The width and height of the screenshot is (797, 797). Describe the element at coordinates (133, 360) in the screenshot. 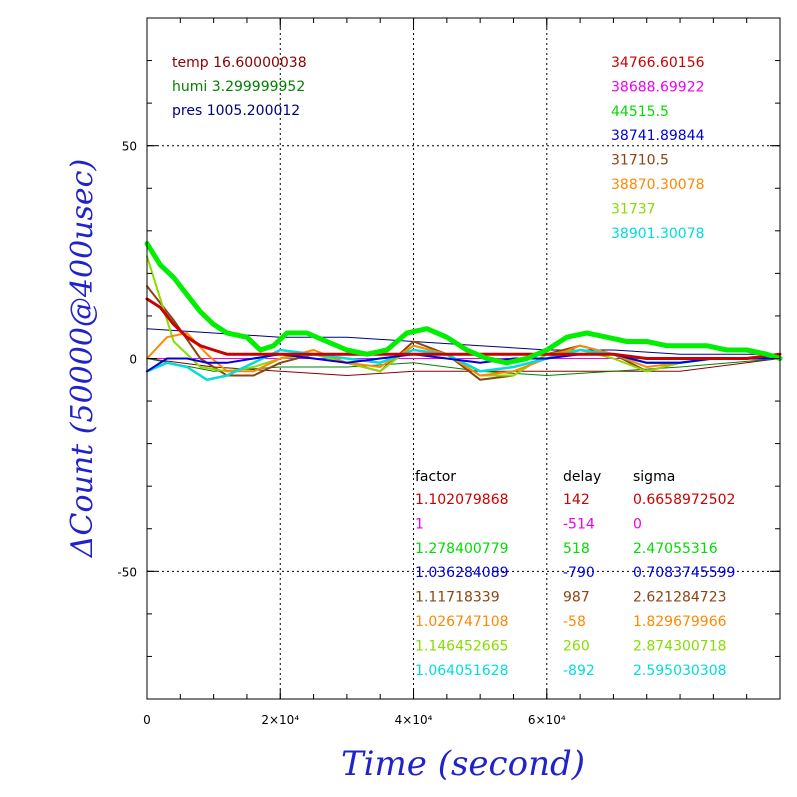

I see `y-tick-label: 0` at that location.